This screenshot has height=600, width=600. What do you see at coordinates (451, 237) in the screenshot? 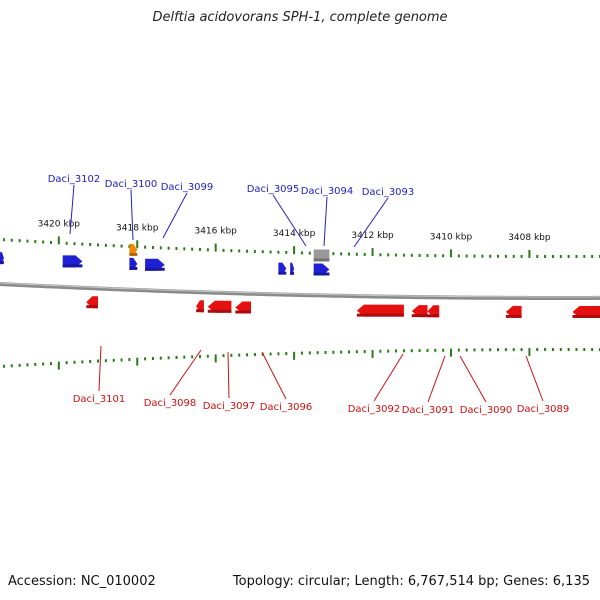
I see `tick-label: 3410 kbp` at bounding box center [451, 237].